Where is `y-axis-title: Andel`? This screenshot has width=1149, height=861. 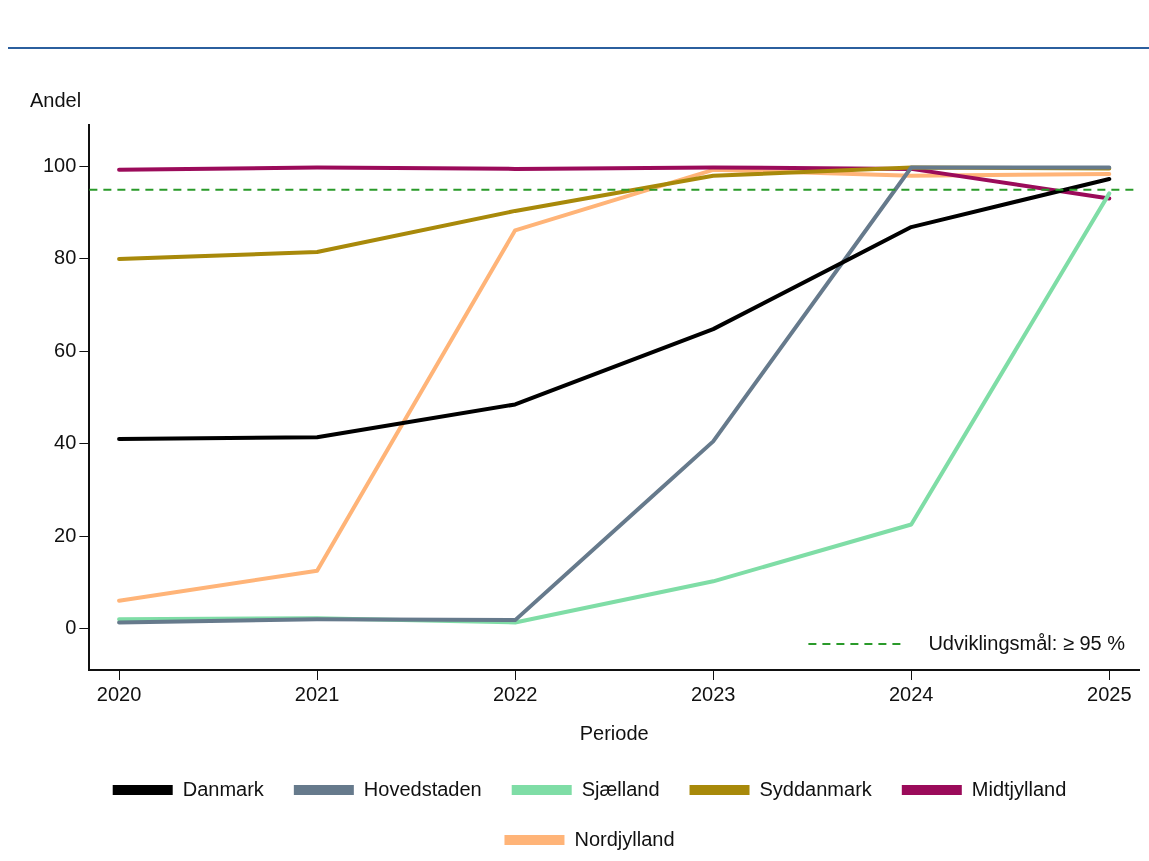
y-axis-title: Andel is located at coordinates (56, 99).